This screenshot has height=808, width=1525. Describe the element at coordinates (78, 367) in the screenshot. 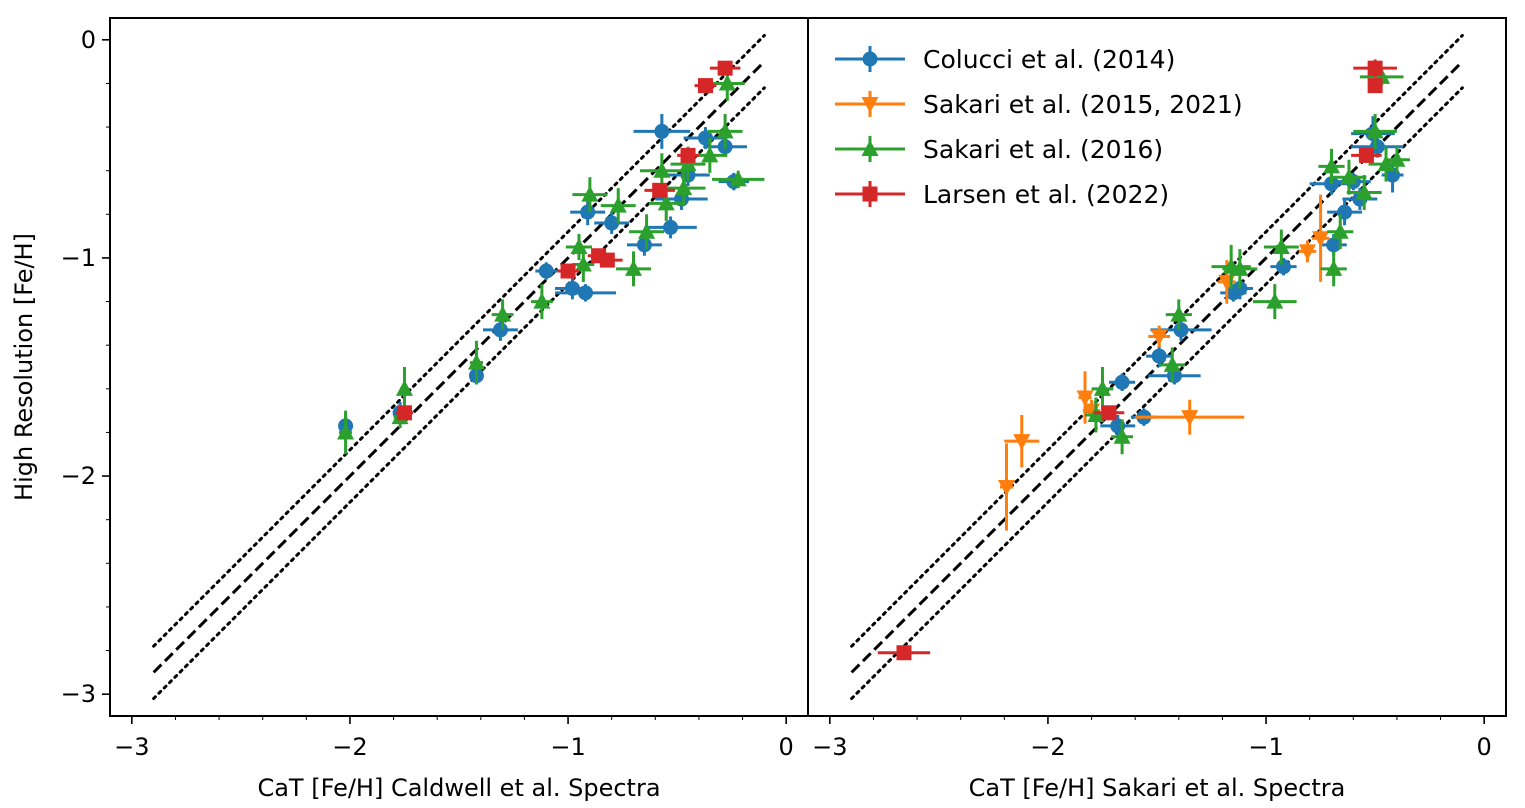

I see `y-tick-labels: 0 −1 −2 −3` at that location.